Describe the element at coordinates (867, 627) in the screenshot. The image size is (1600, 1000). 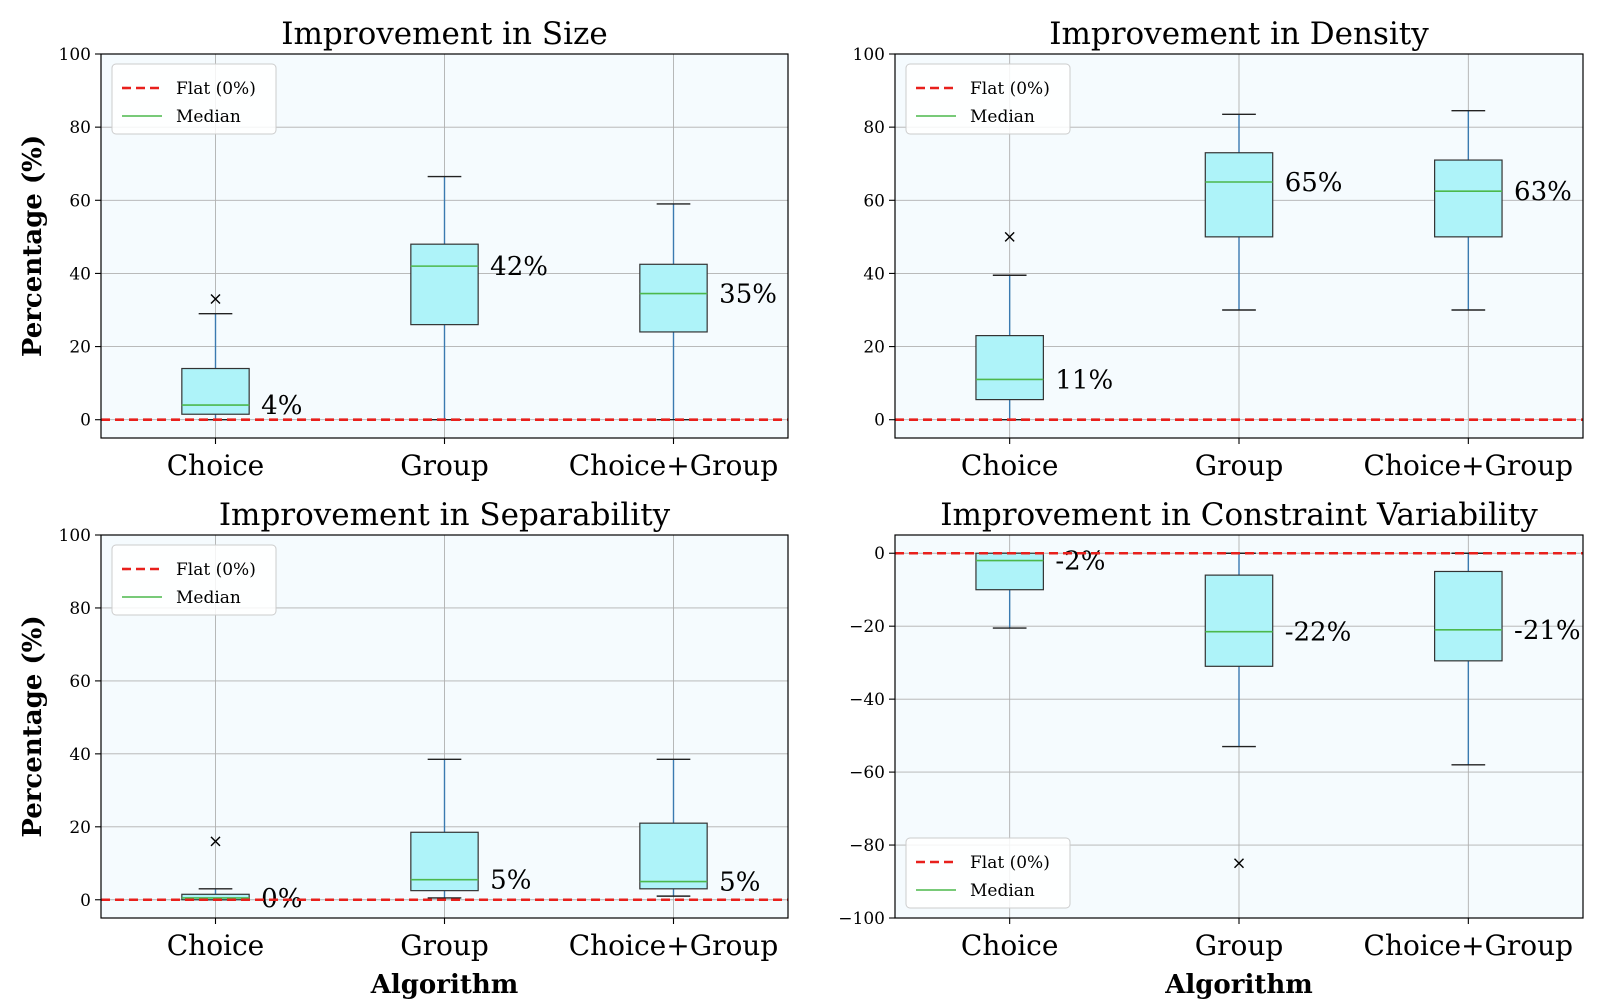
I see `y-tick-label: −20` at that location.